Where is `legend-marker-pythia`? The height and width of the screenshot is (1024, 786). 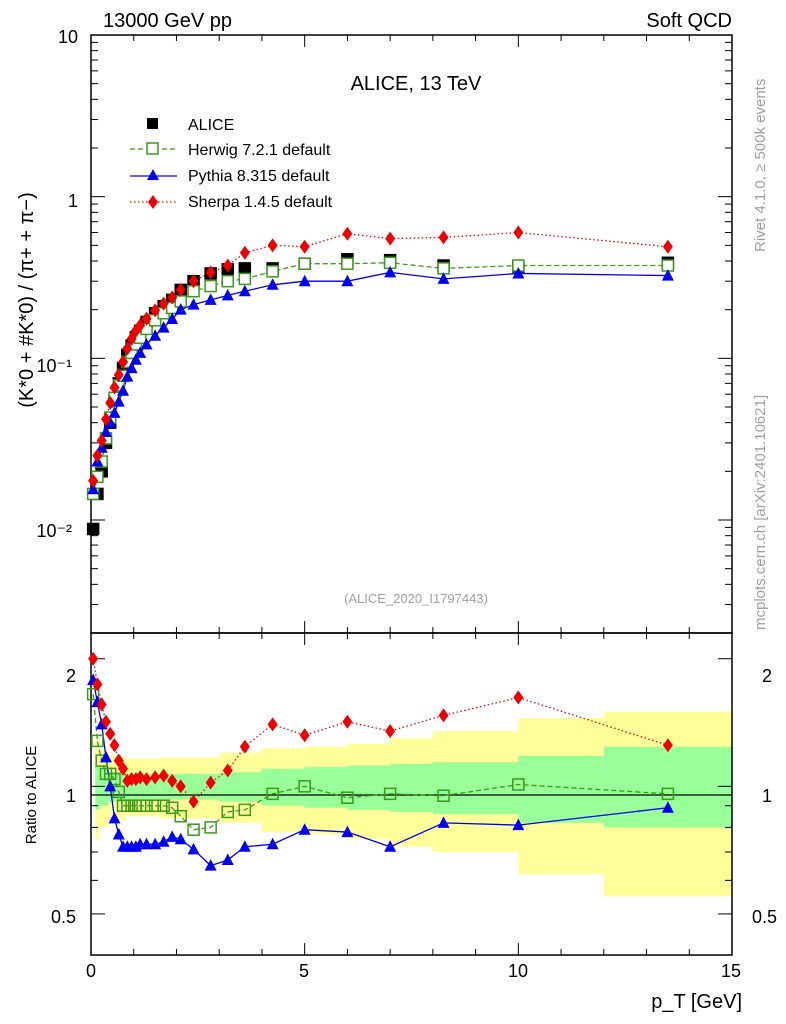 legend-marker-pythia is located at coordinates (153, 174).